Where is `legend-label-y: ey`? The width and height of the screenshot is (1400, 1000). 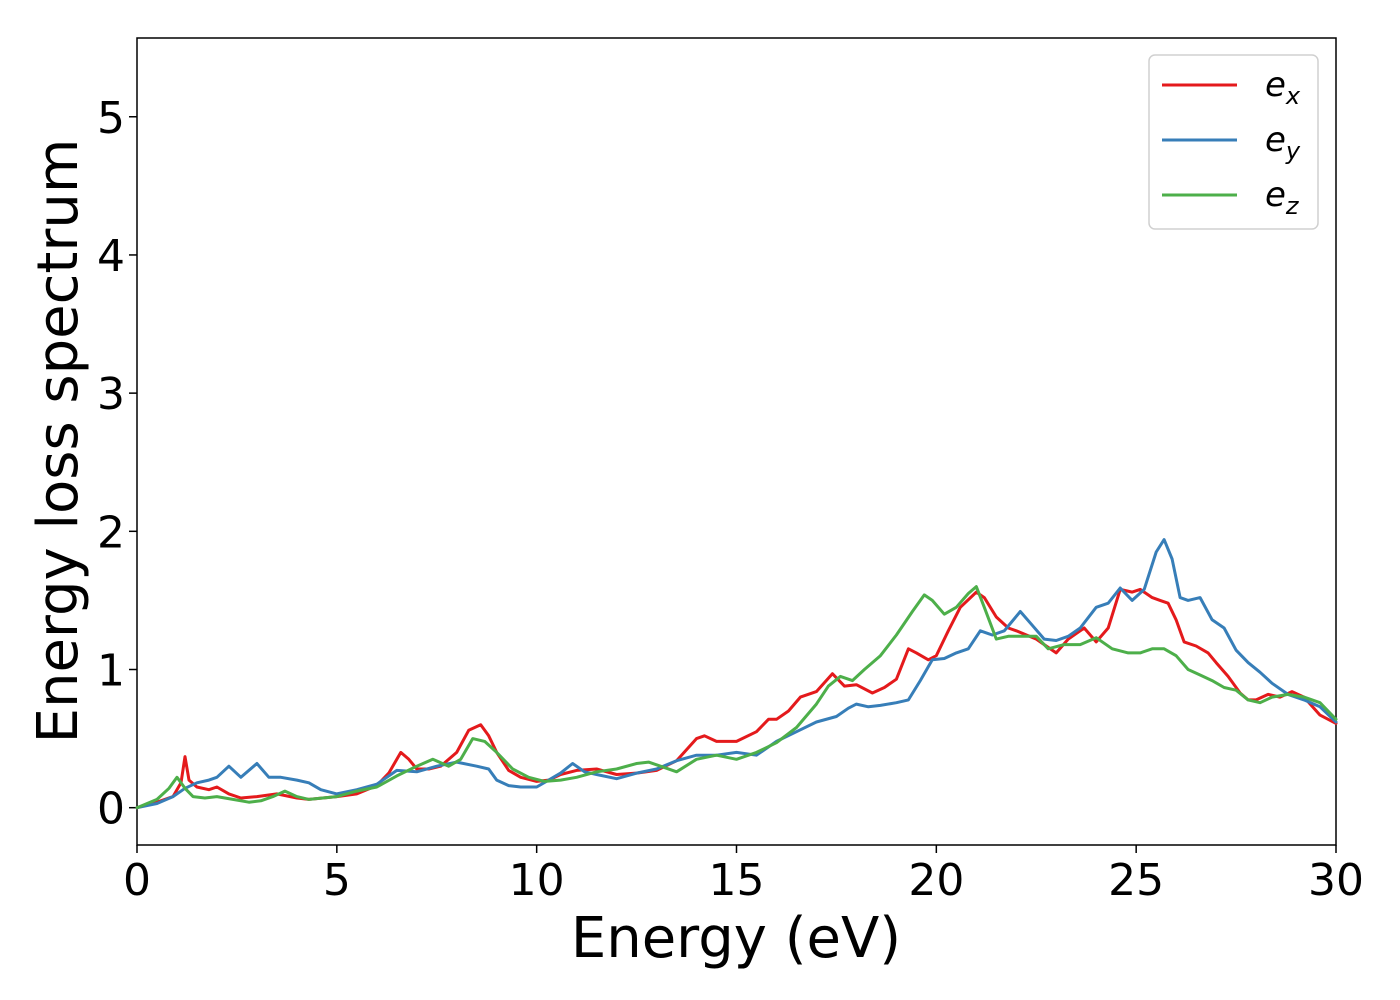
legend-label-y: ey is located at coordinates (1283, 142).